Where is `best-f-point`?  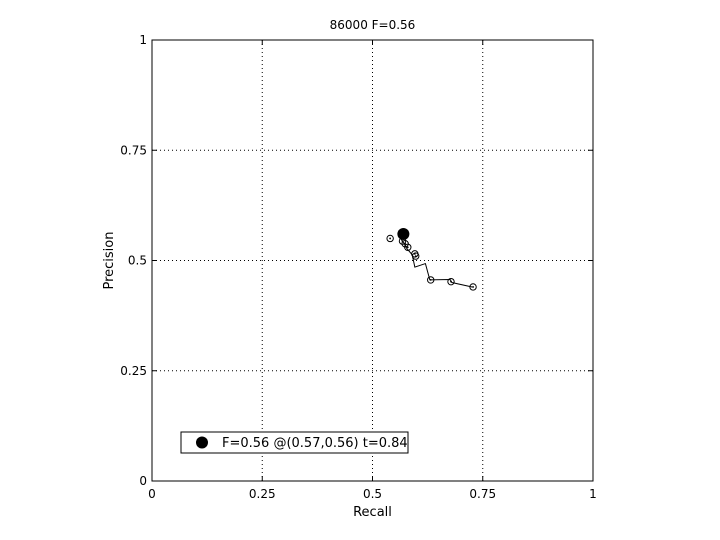 best-f-point is located at coordinates (403, 234).